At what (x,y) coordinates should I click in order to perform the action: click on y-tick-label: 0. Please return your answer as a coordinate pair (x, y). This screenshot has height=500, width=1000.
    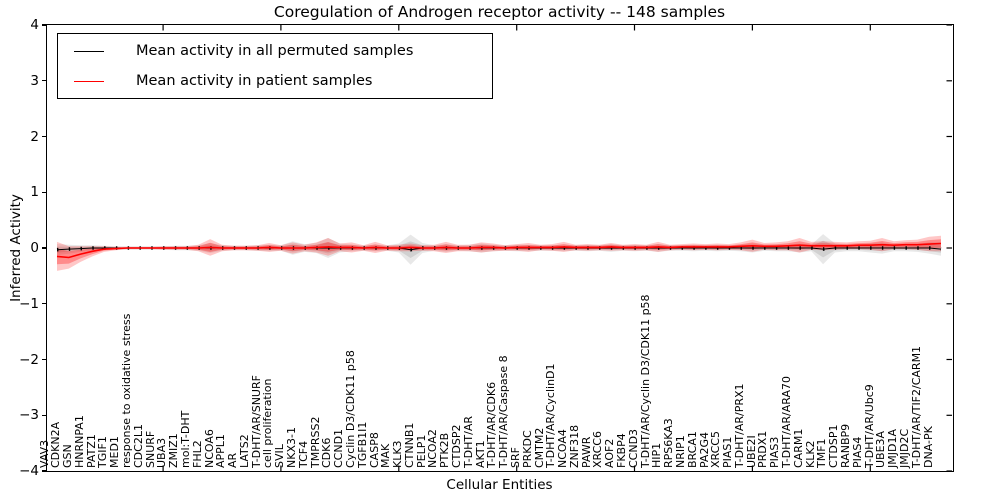
    Looking at the image, I should click on (34, 248).